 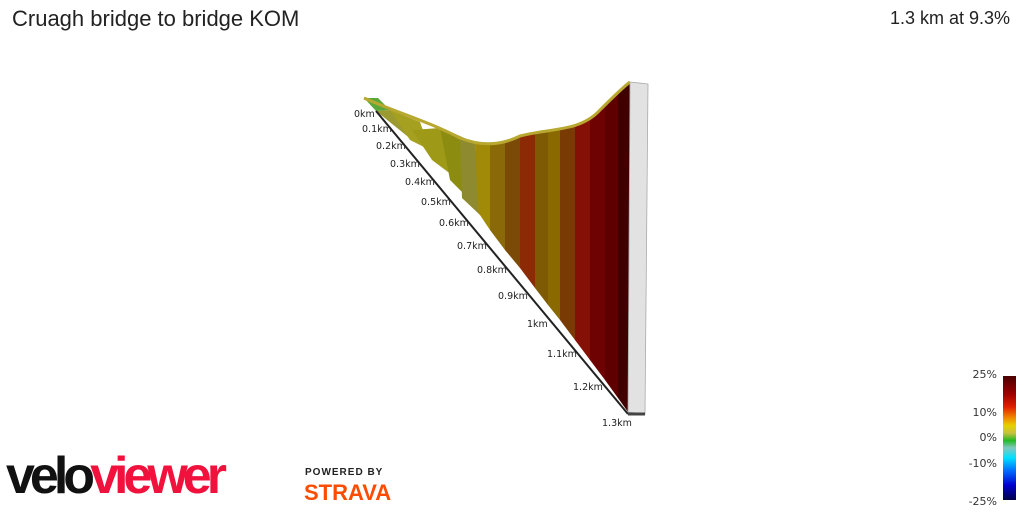 What do you see at coordinates (344, 472) in the screenshot?
I see `powered-by-label: POWERED BY` at bounding box center [344, 472].